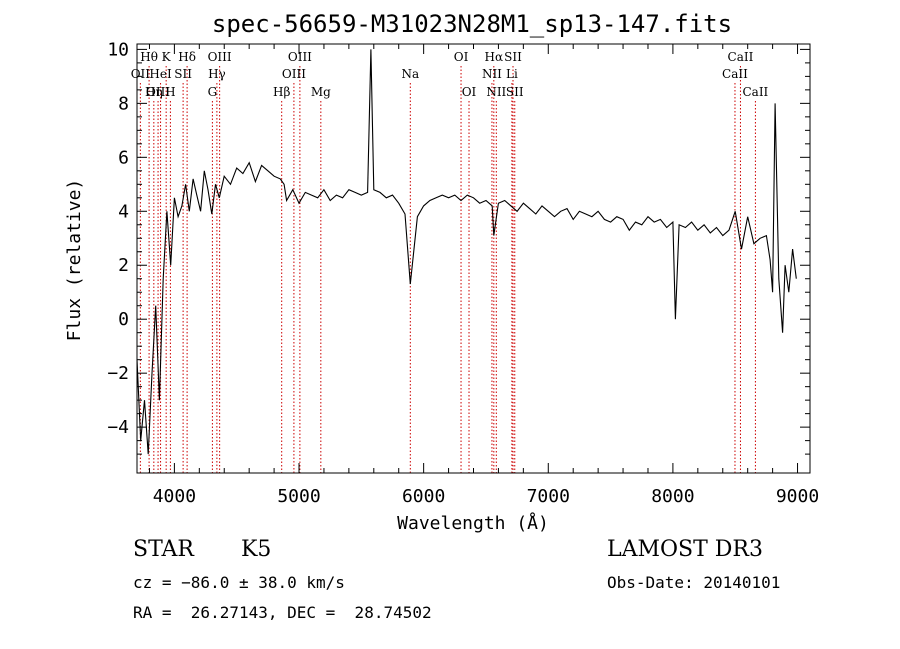 Image resolution: width=900 pixels, height=649 pixels. I want to click on observation-date: Obs-Date: 20140101, so click(694, 582).